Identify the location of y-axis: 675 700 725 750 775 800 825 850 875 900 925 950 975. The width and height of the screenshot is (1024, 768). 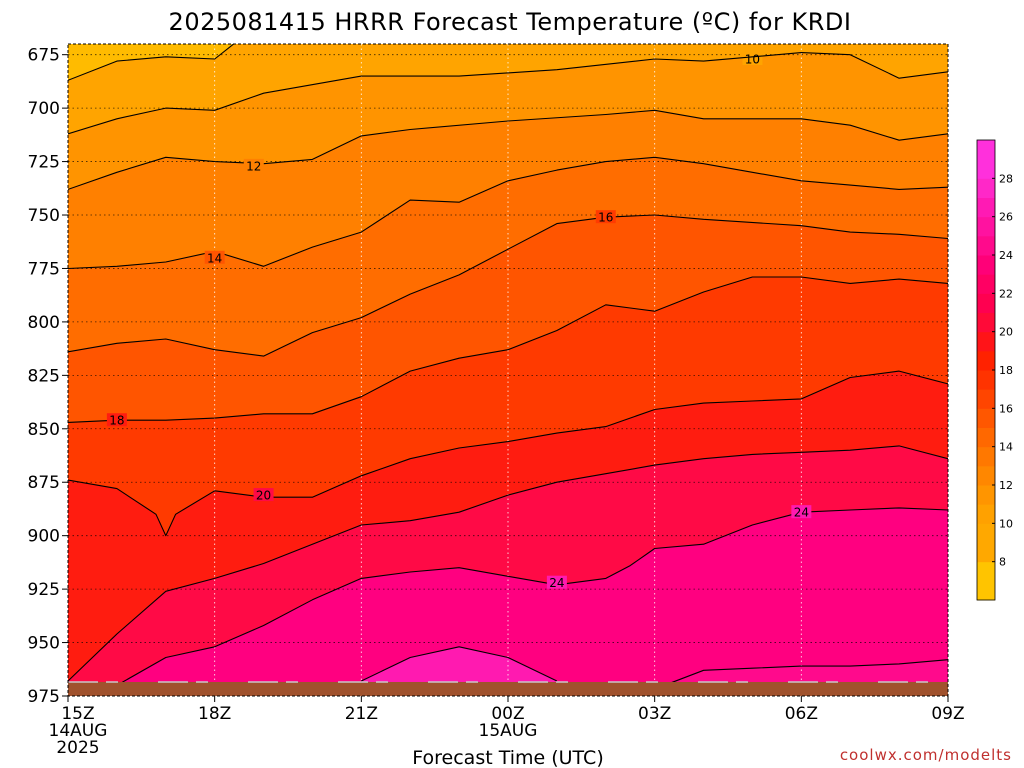
(48, 376).